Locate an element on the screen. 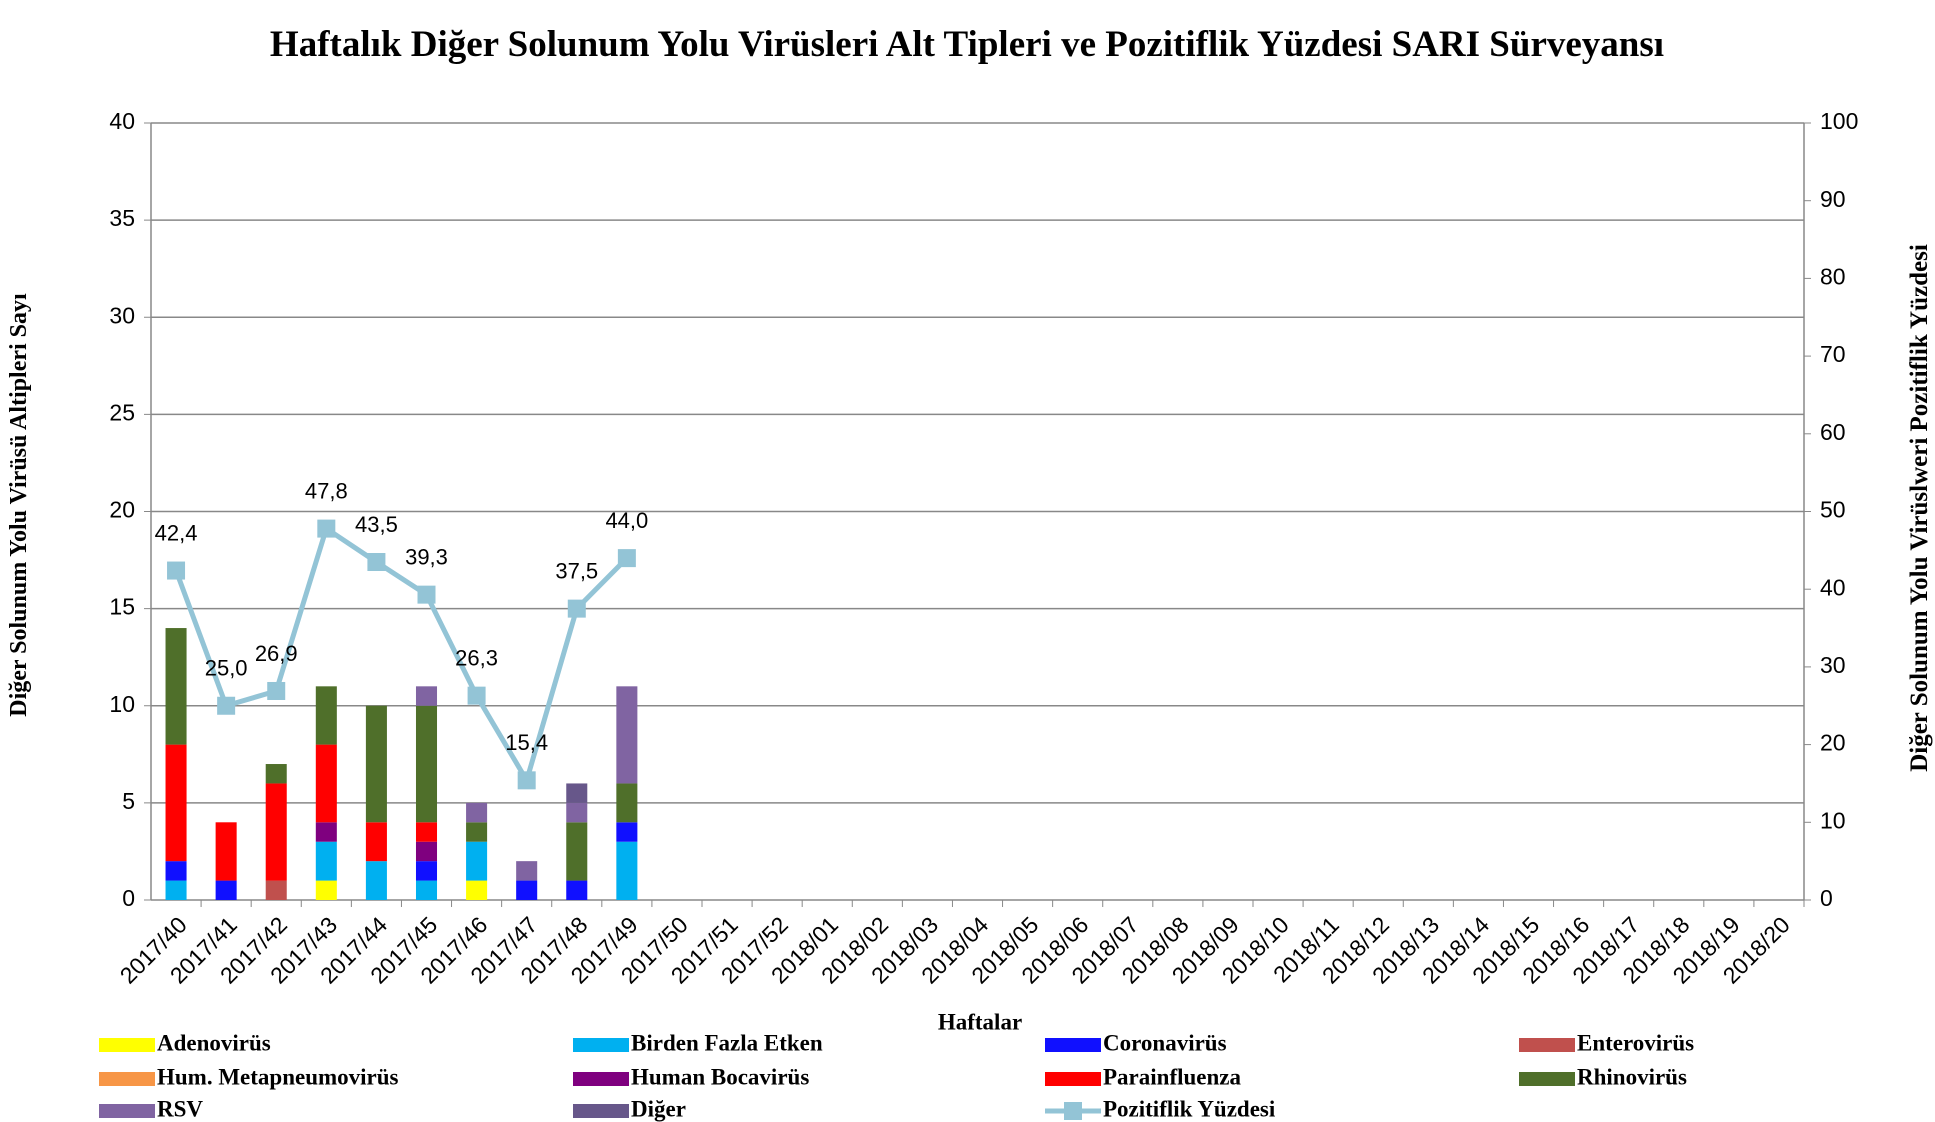 This screenshot has height=1122, width=1935. y-tick-label: 30 is located at coordinates (122, 315).